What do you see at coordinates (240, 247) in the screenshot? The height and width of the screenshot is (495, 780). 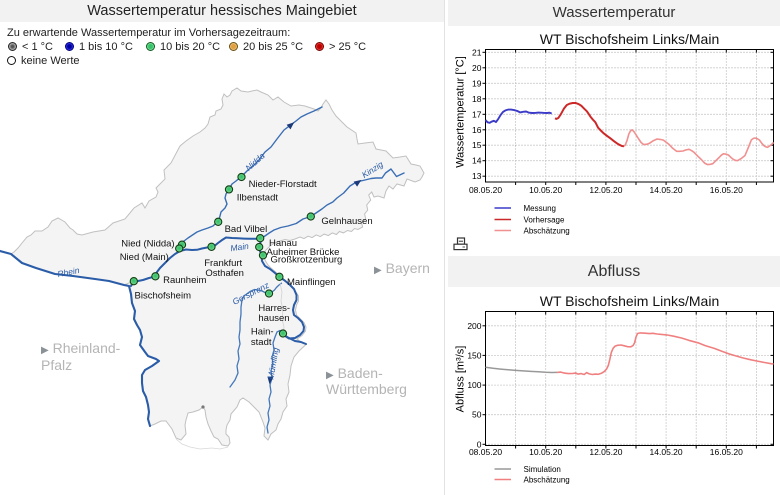 I see `svg-text: Main` at bounding box center [240, 247].